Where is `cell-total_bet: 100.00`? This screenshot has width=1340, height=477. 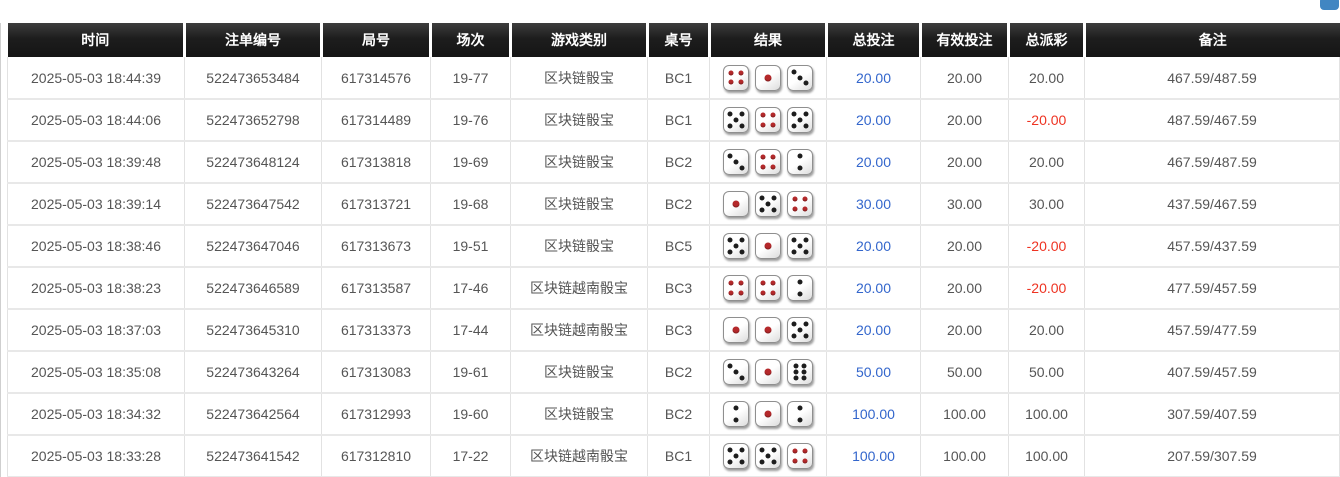
cell-total_bet: 100.00 is located at coordinates (873, 456).